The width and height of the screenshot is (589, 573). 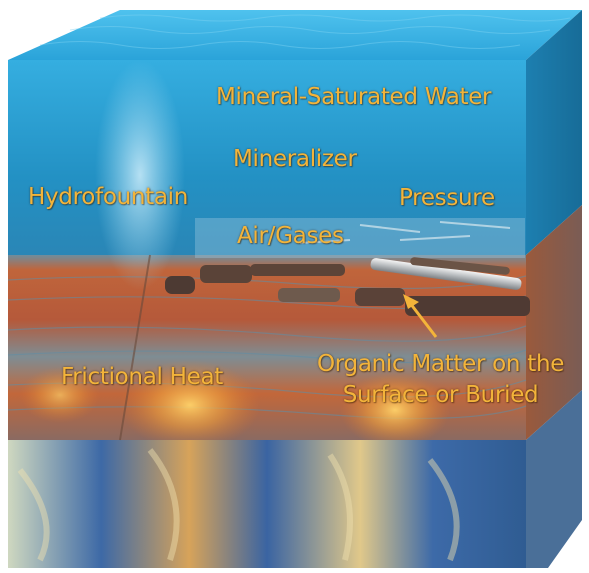 I want to click on deep-rock-swirls, so click(x=238, y=505).